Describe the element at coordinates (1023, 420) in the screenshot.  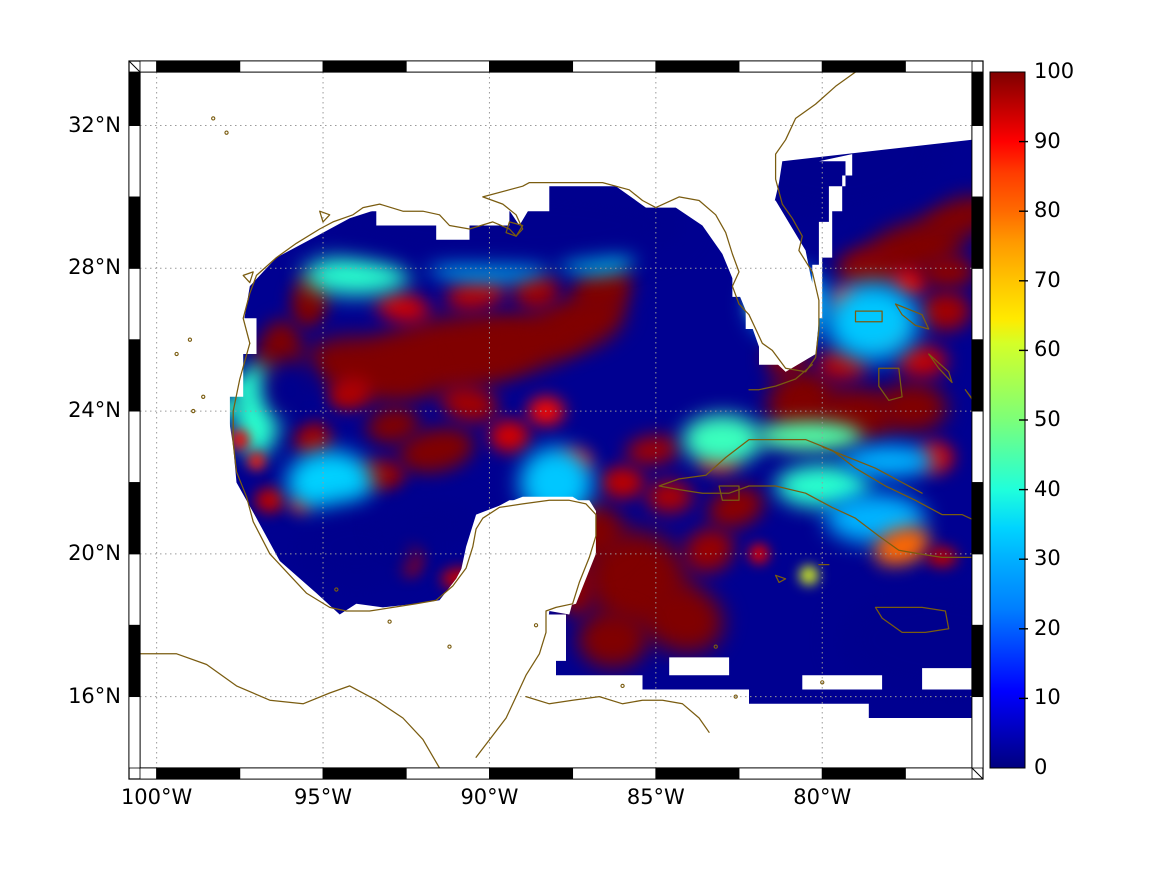
I see `colorbar-ticks` at that location.